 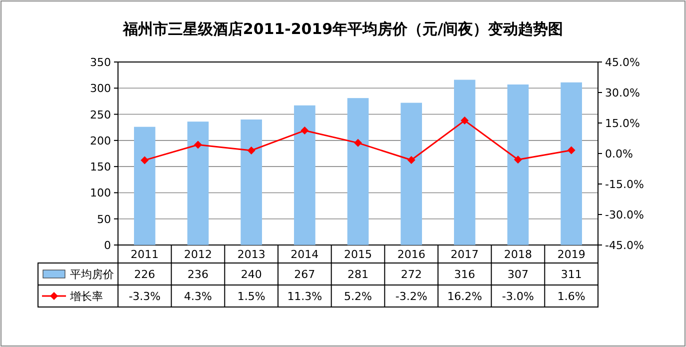 What do you see at coordinates (92, 274) in the screenshot?
I see `legend-label: 平均房价` at bounding box center [92, 274].